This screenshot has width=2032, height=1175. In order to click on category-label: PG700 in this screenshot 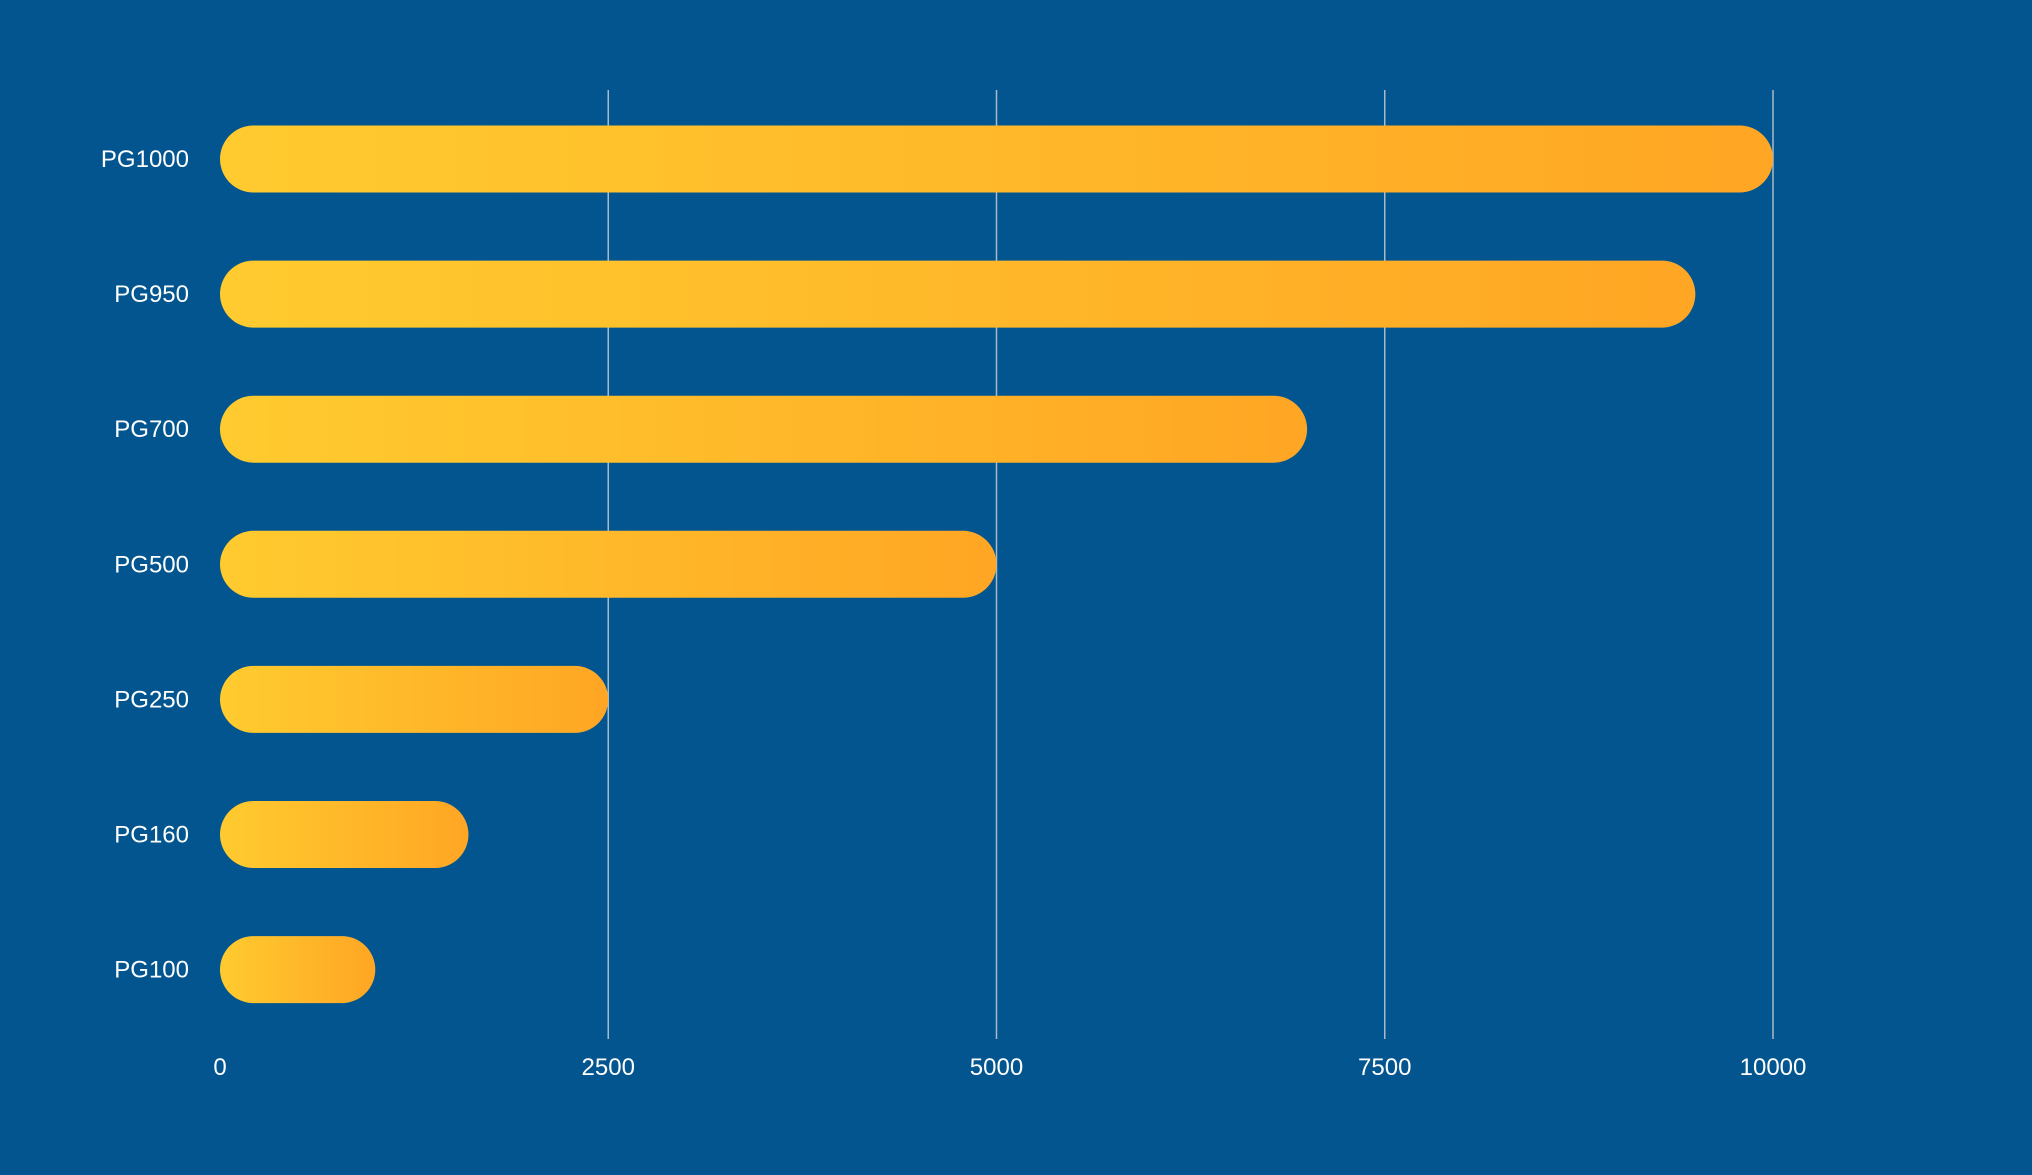, I will do `click(151, 429)`.